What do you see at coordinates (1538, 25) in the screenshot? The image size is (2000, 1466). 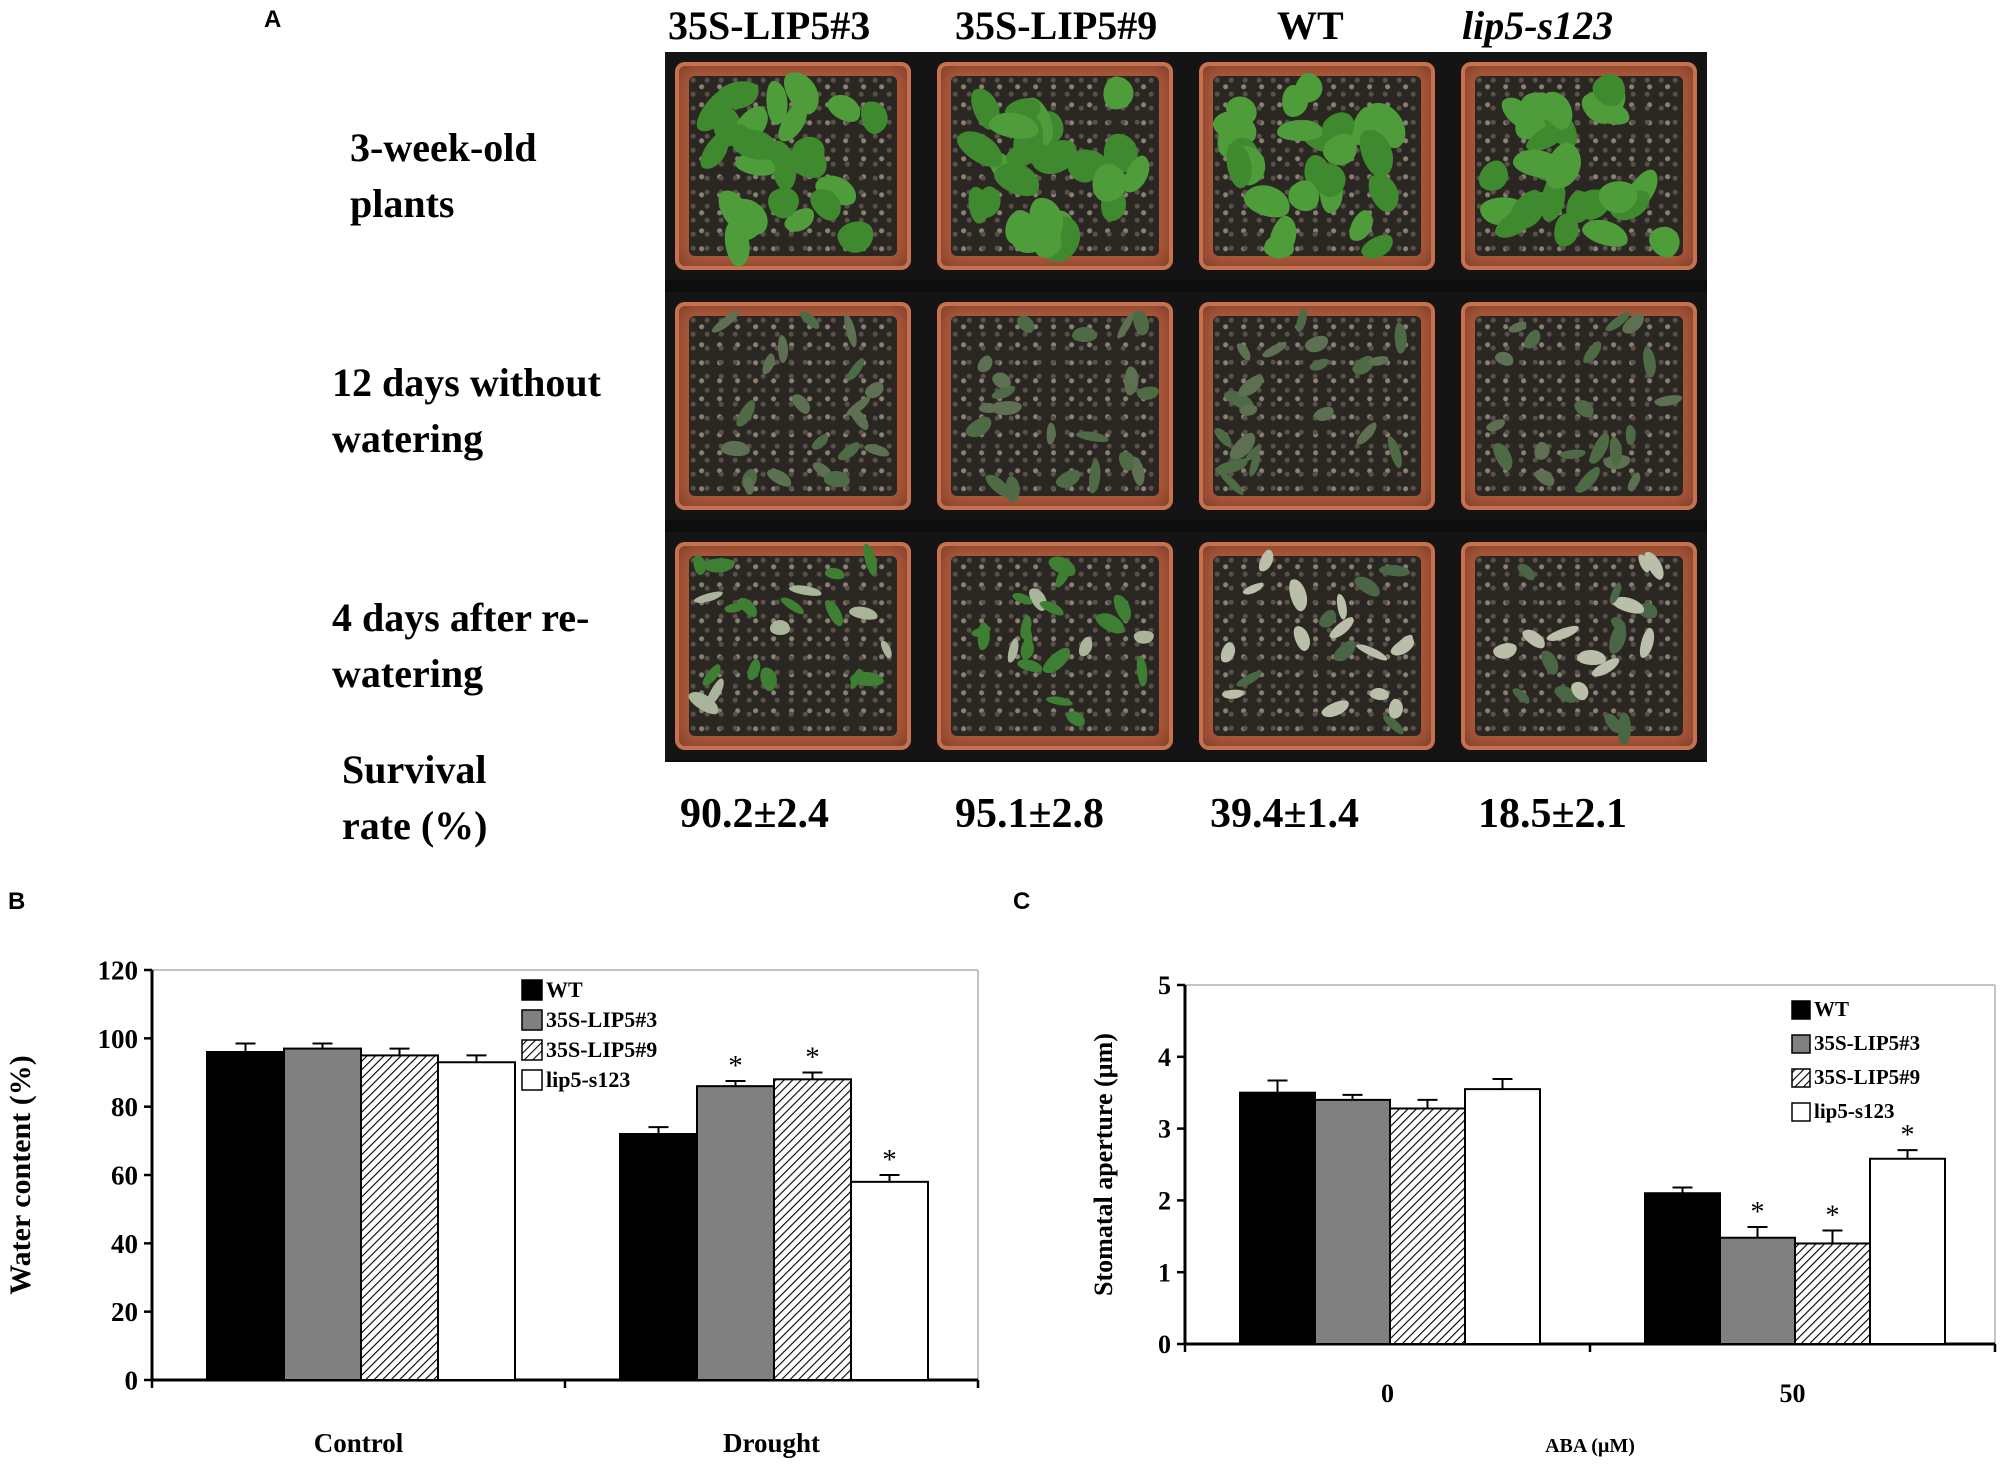 I see `genotype-label-4: lip5-s123` at bounding box center [1538, 25].